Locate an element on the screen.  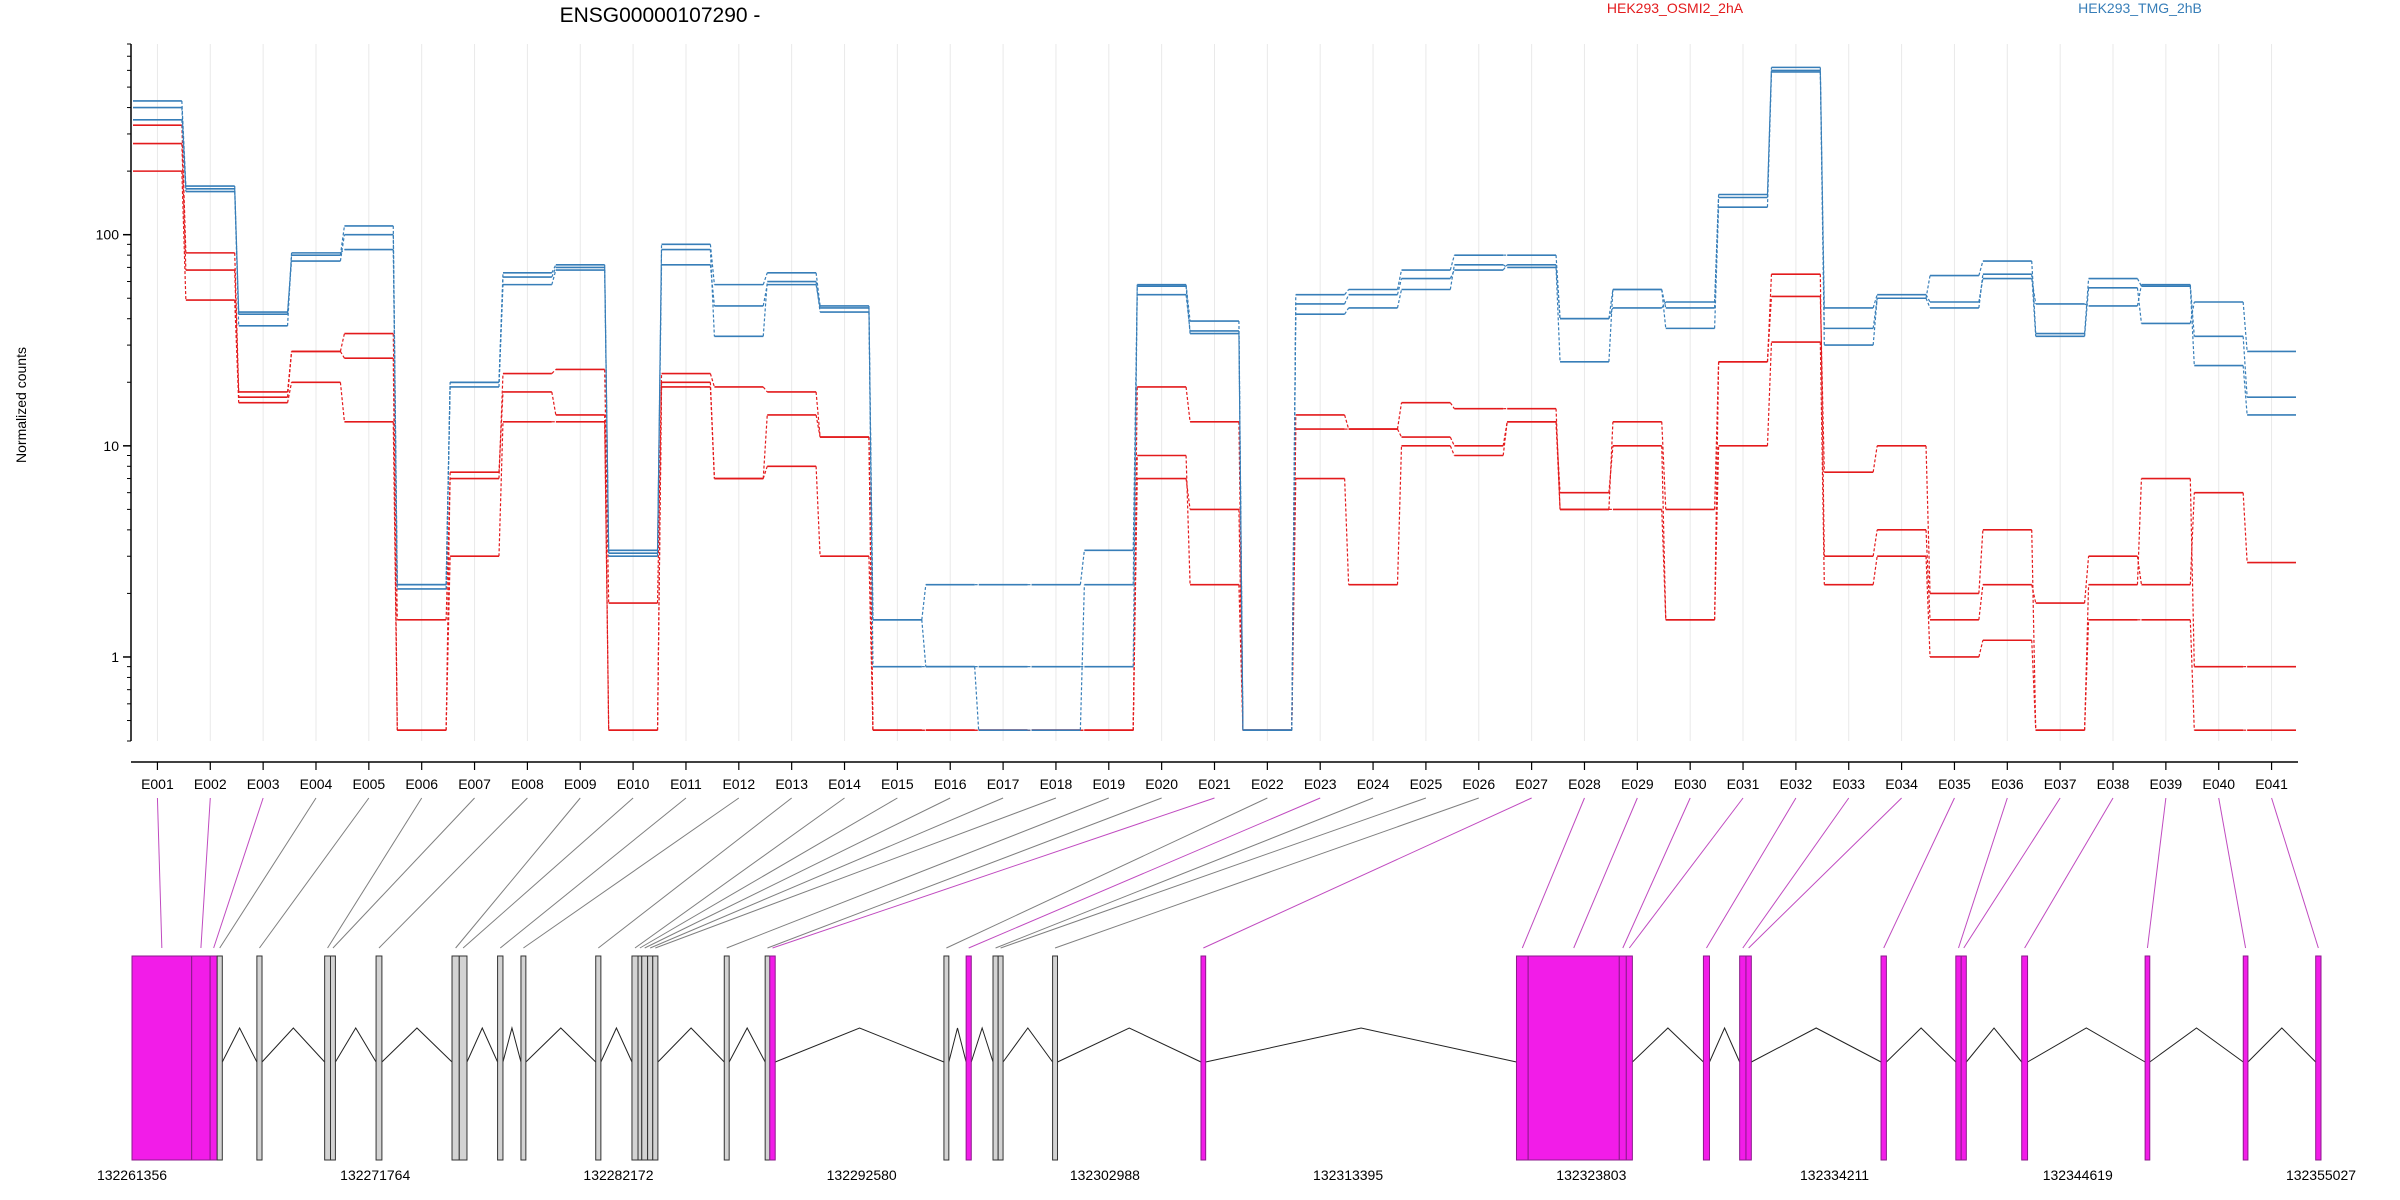
y-axis-ticks: 1 10 100 is located at coordinates (113, 392).